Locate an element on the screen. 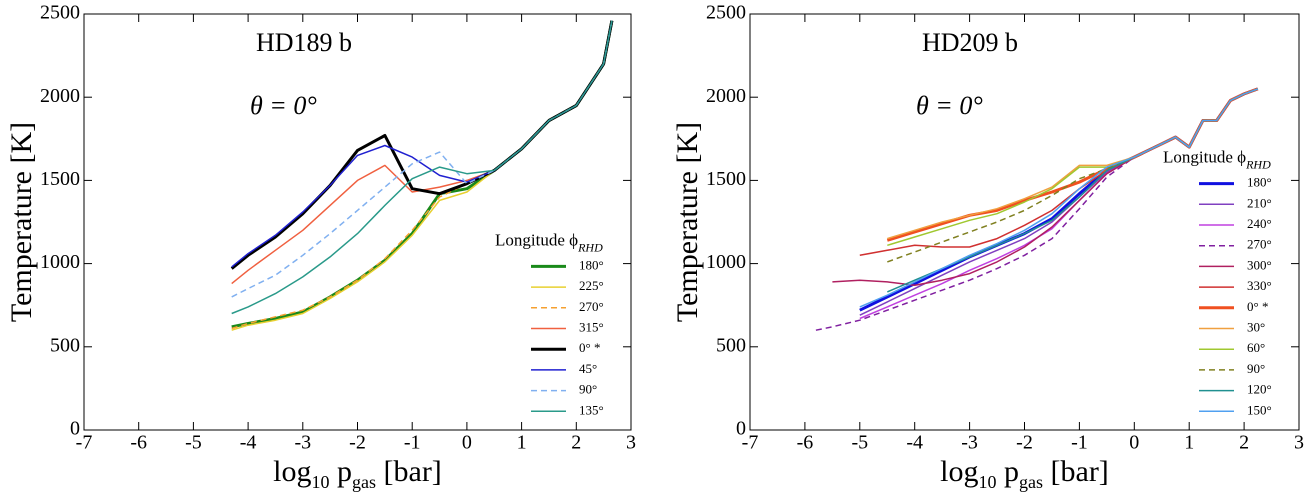 The width and height of the screenshot is (1309, 498). legend-label: 45° is located at coordinates (588, 368).